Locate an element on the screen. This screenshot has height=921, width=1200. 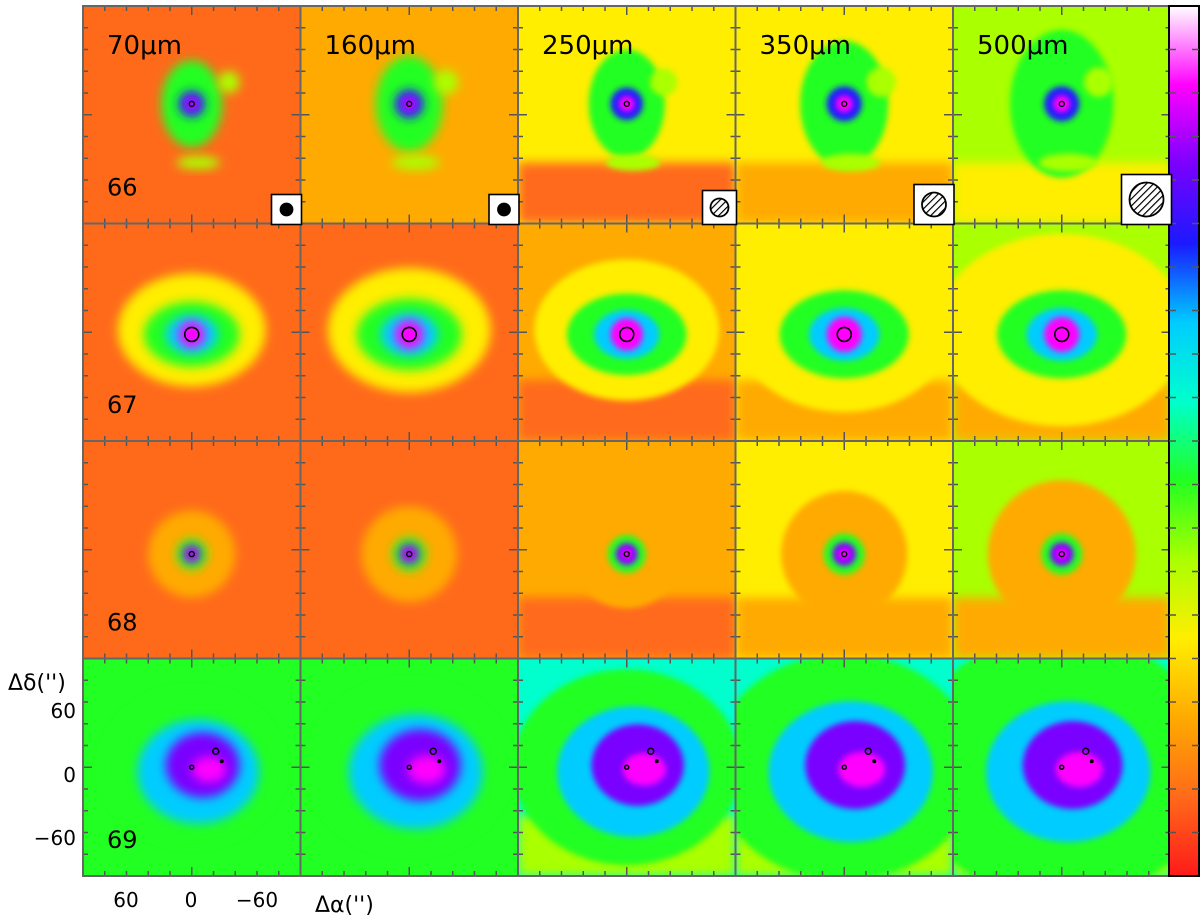
y-tick-label: 0 is located at coordinates (69, 775).